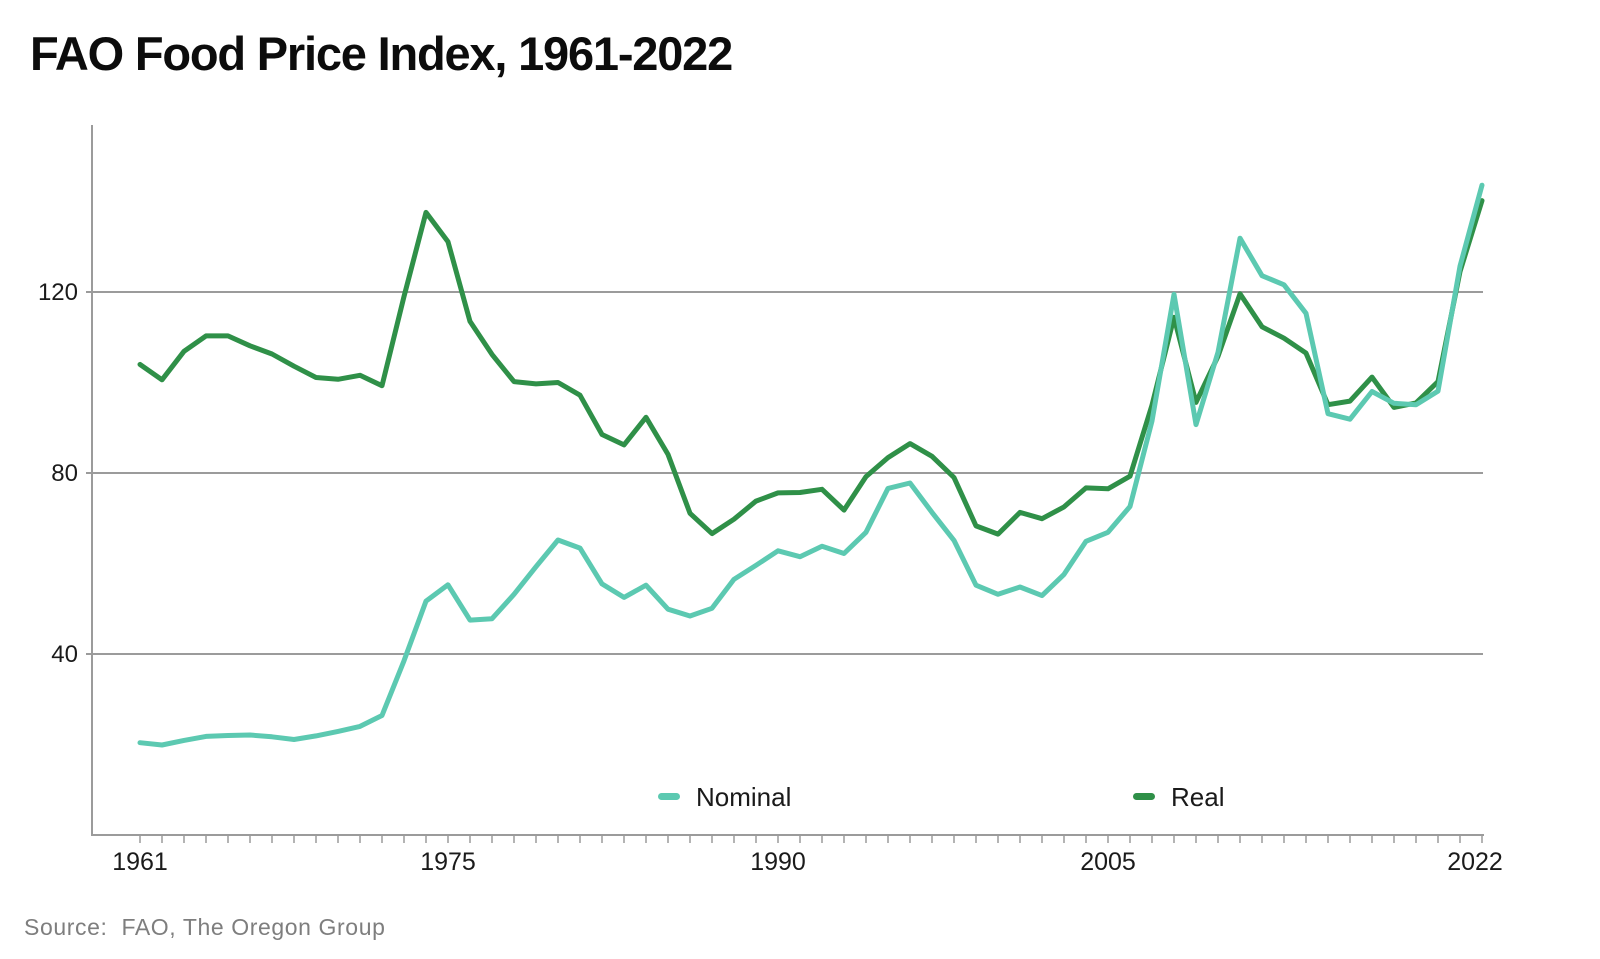  I want to click on x-axis-label-2005: 2005, so click(1108, 862).